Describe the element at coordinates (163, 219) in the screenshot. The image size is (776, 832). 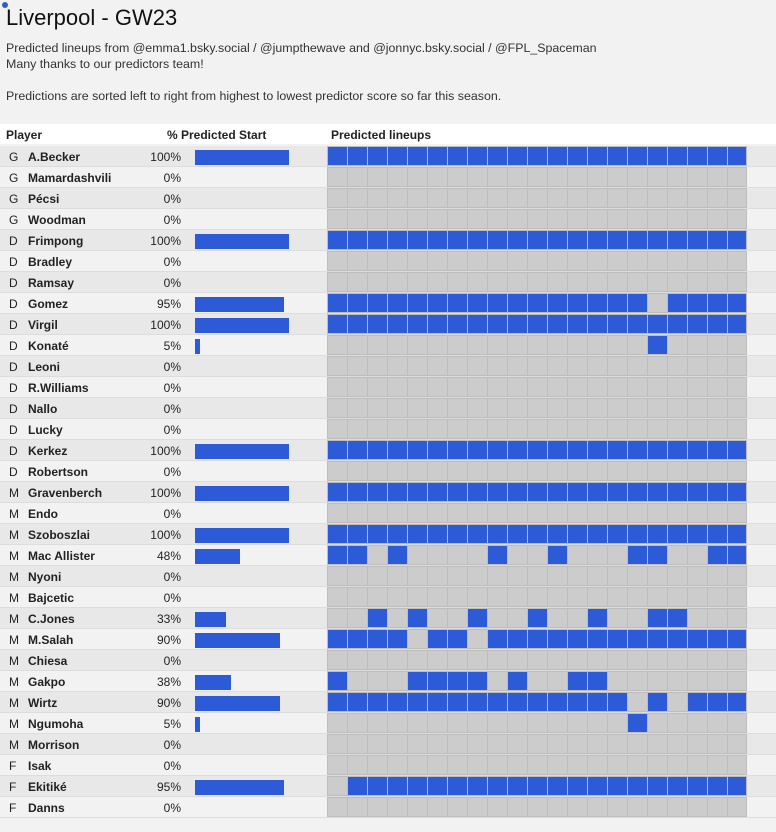
I see `player-info: G Woodman 0%` at that location.